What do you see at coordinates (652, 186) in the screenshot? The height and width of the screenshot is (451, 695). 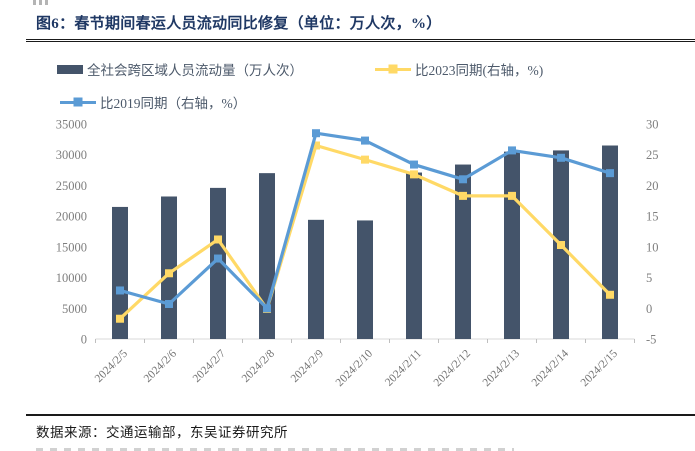 I see `right-axis-tick: 20` at bounding box center [652, 186].